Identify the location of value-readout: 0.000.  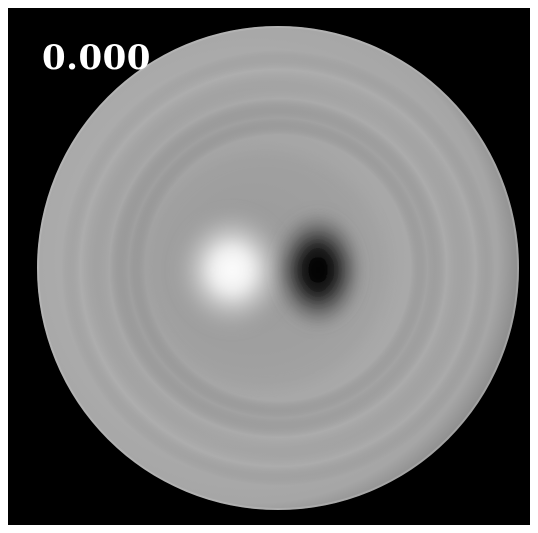
(96, 58).